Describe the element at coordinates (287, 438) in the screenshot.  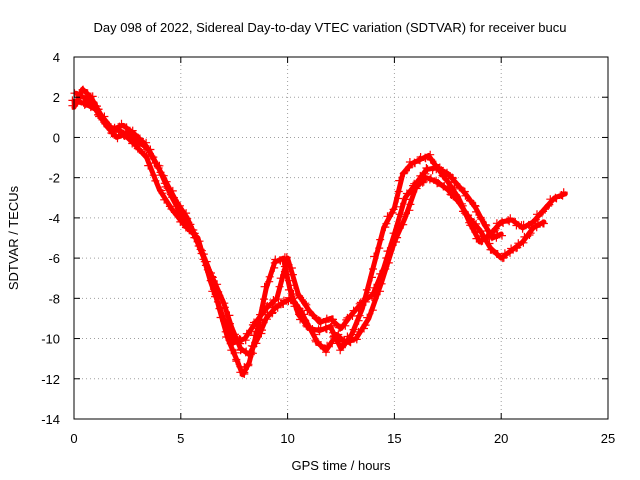
I see `x-tick-label: 10` at that location.